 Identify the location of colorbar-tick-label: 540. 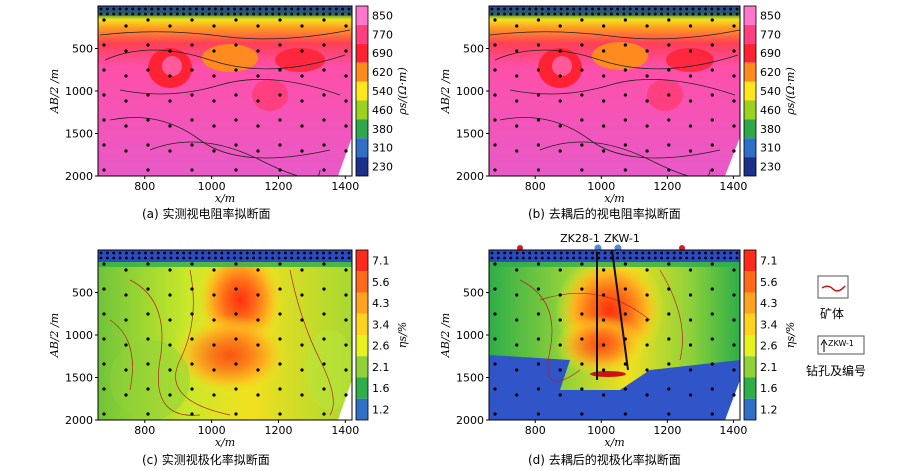
(770, 91).